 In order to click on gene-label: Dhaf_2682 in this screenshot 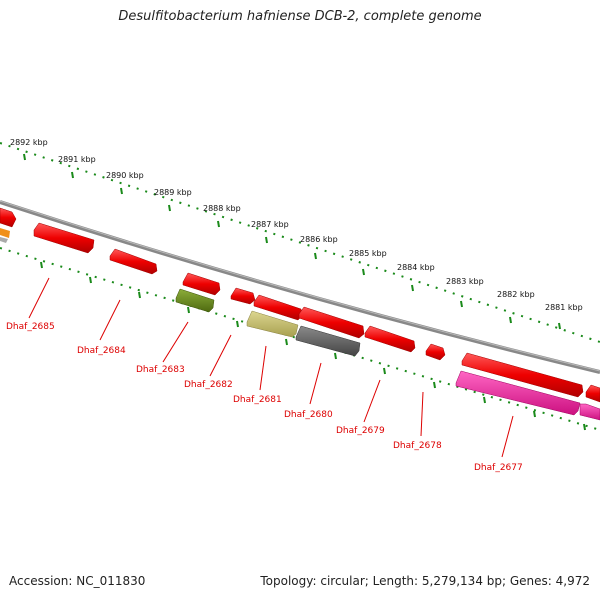, I will do `click(208, 385)`.